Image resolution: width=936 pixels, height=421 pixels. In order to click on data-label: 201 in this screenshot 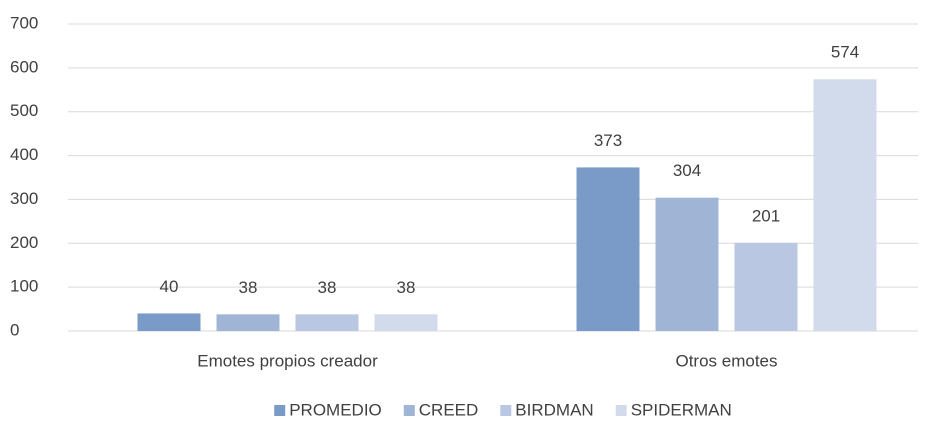, I will do `click(766, 215)`.